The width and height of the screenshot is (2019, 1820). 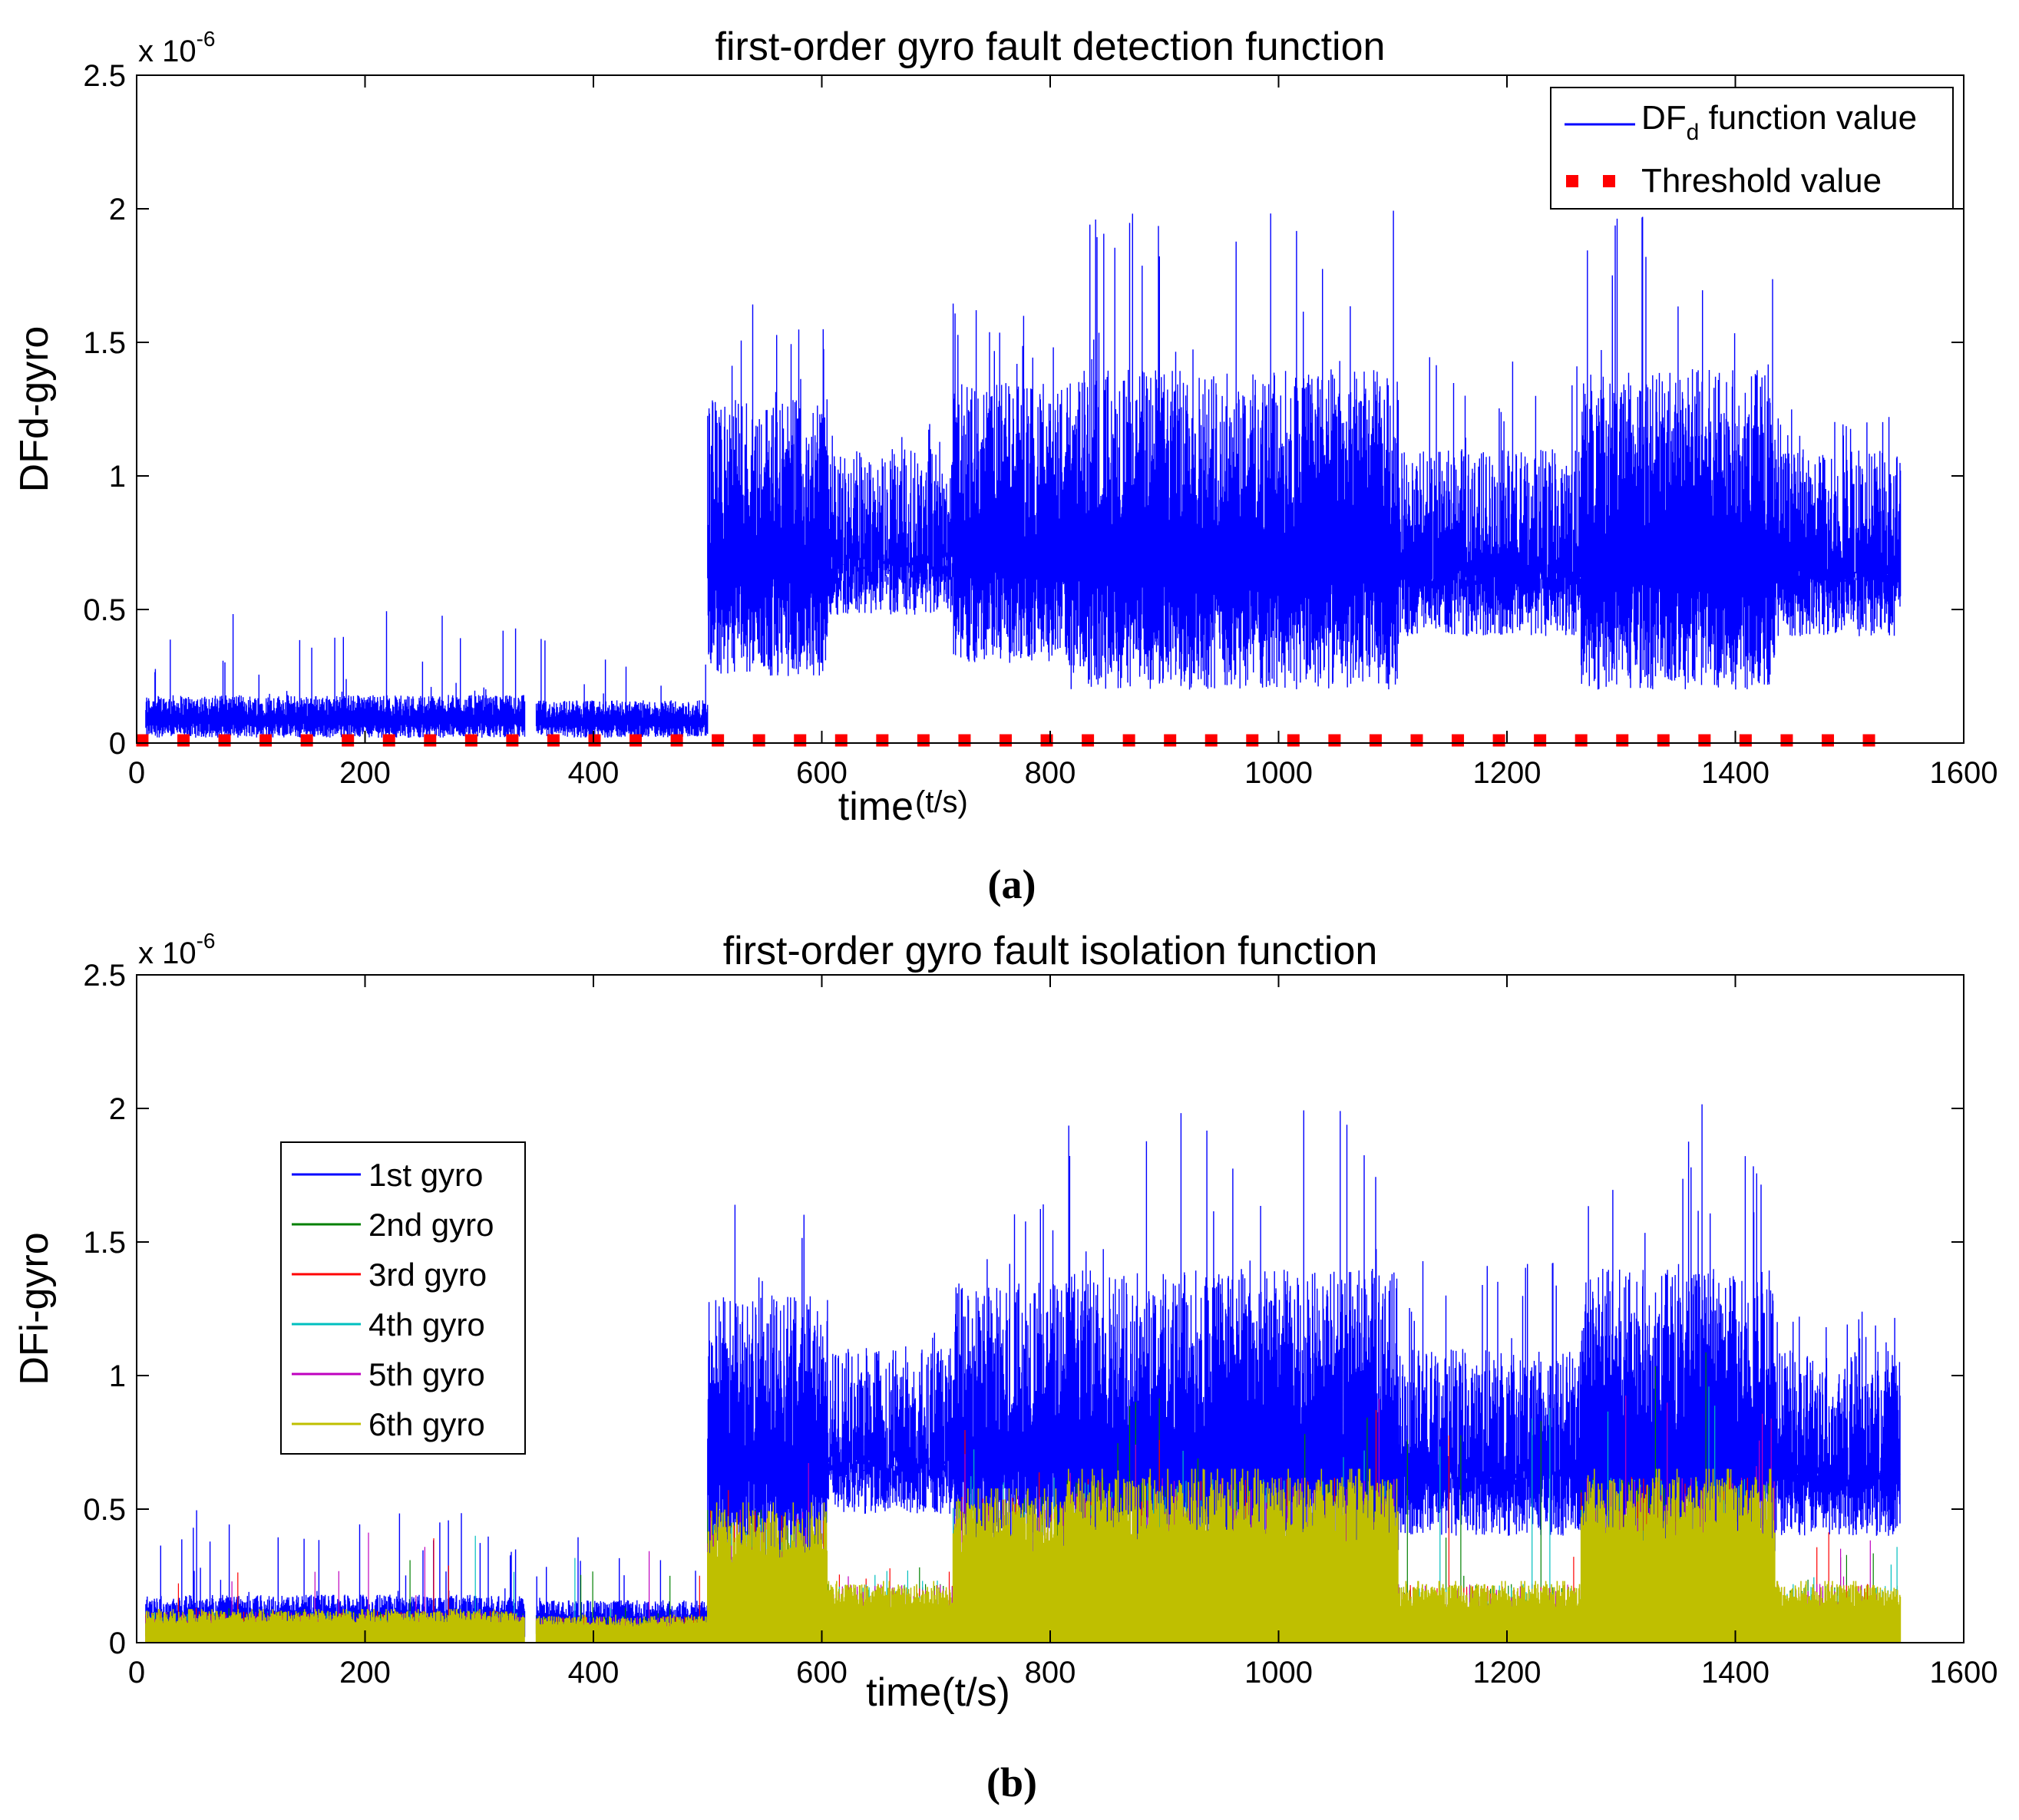 I want to click on legend-entry: 6th gyro, so click(x=427, y=1424).